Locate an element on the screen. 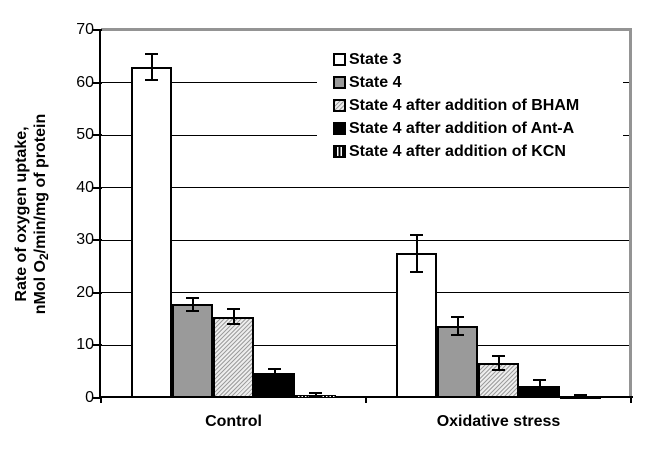  y-axis-title-line2: nMol O2/min/mg of protein is located at coordinates (41, 214).